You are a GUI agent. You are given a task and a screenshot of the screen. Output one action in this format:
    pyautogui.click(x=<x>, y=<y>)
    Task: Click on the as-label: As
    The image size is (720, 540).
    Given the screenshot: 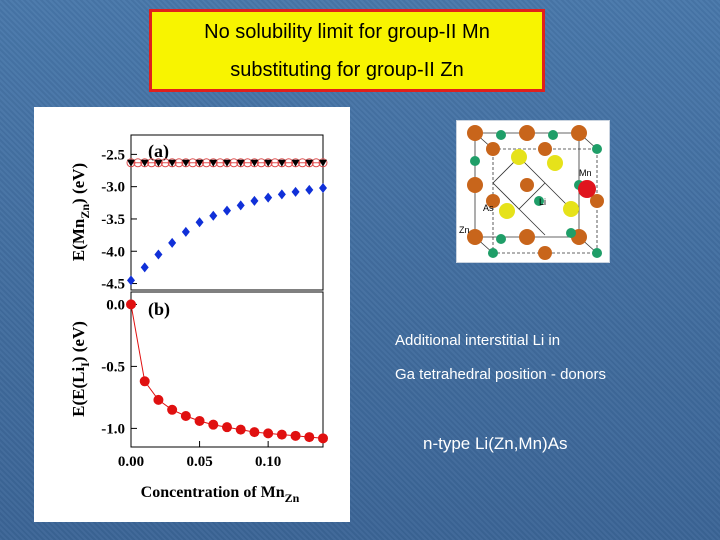 What is the action you would take?
    pyautogui.click(x=488, y=208)
    